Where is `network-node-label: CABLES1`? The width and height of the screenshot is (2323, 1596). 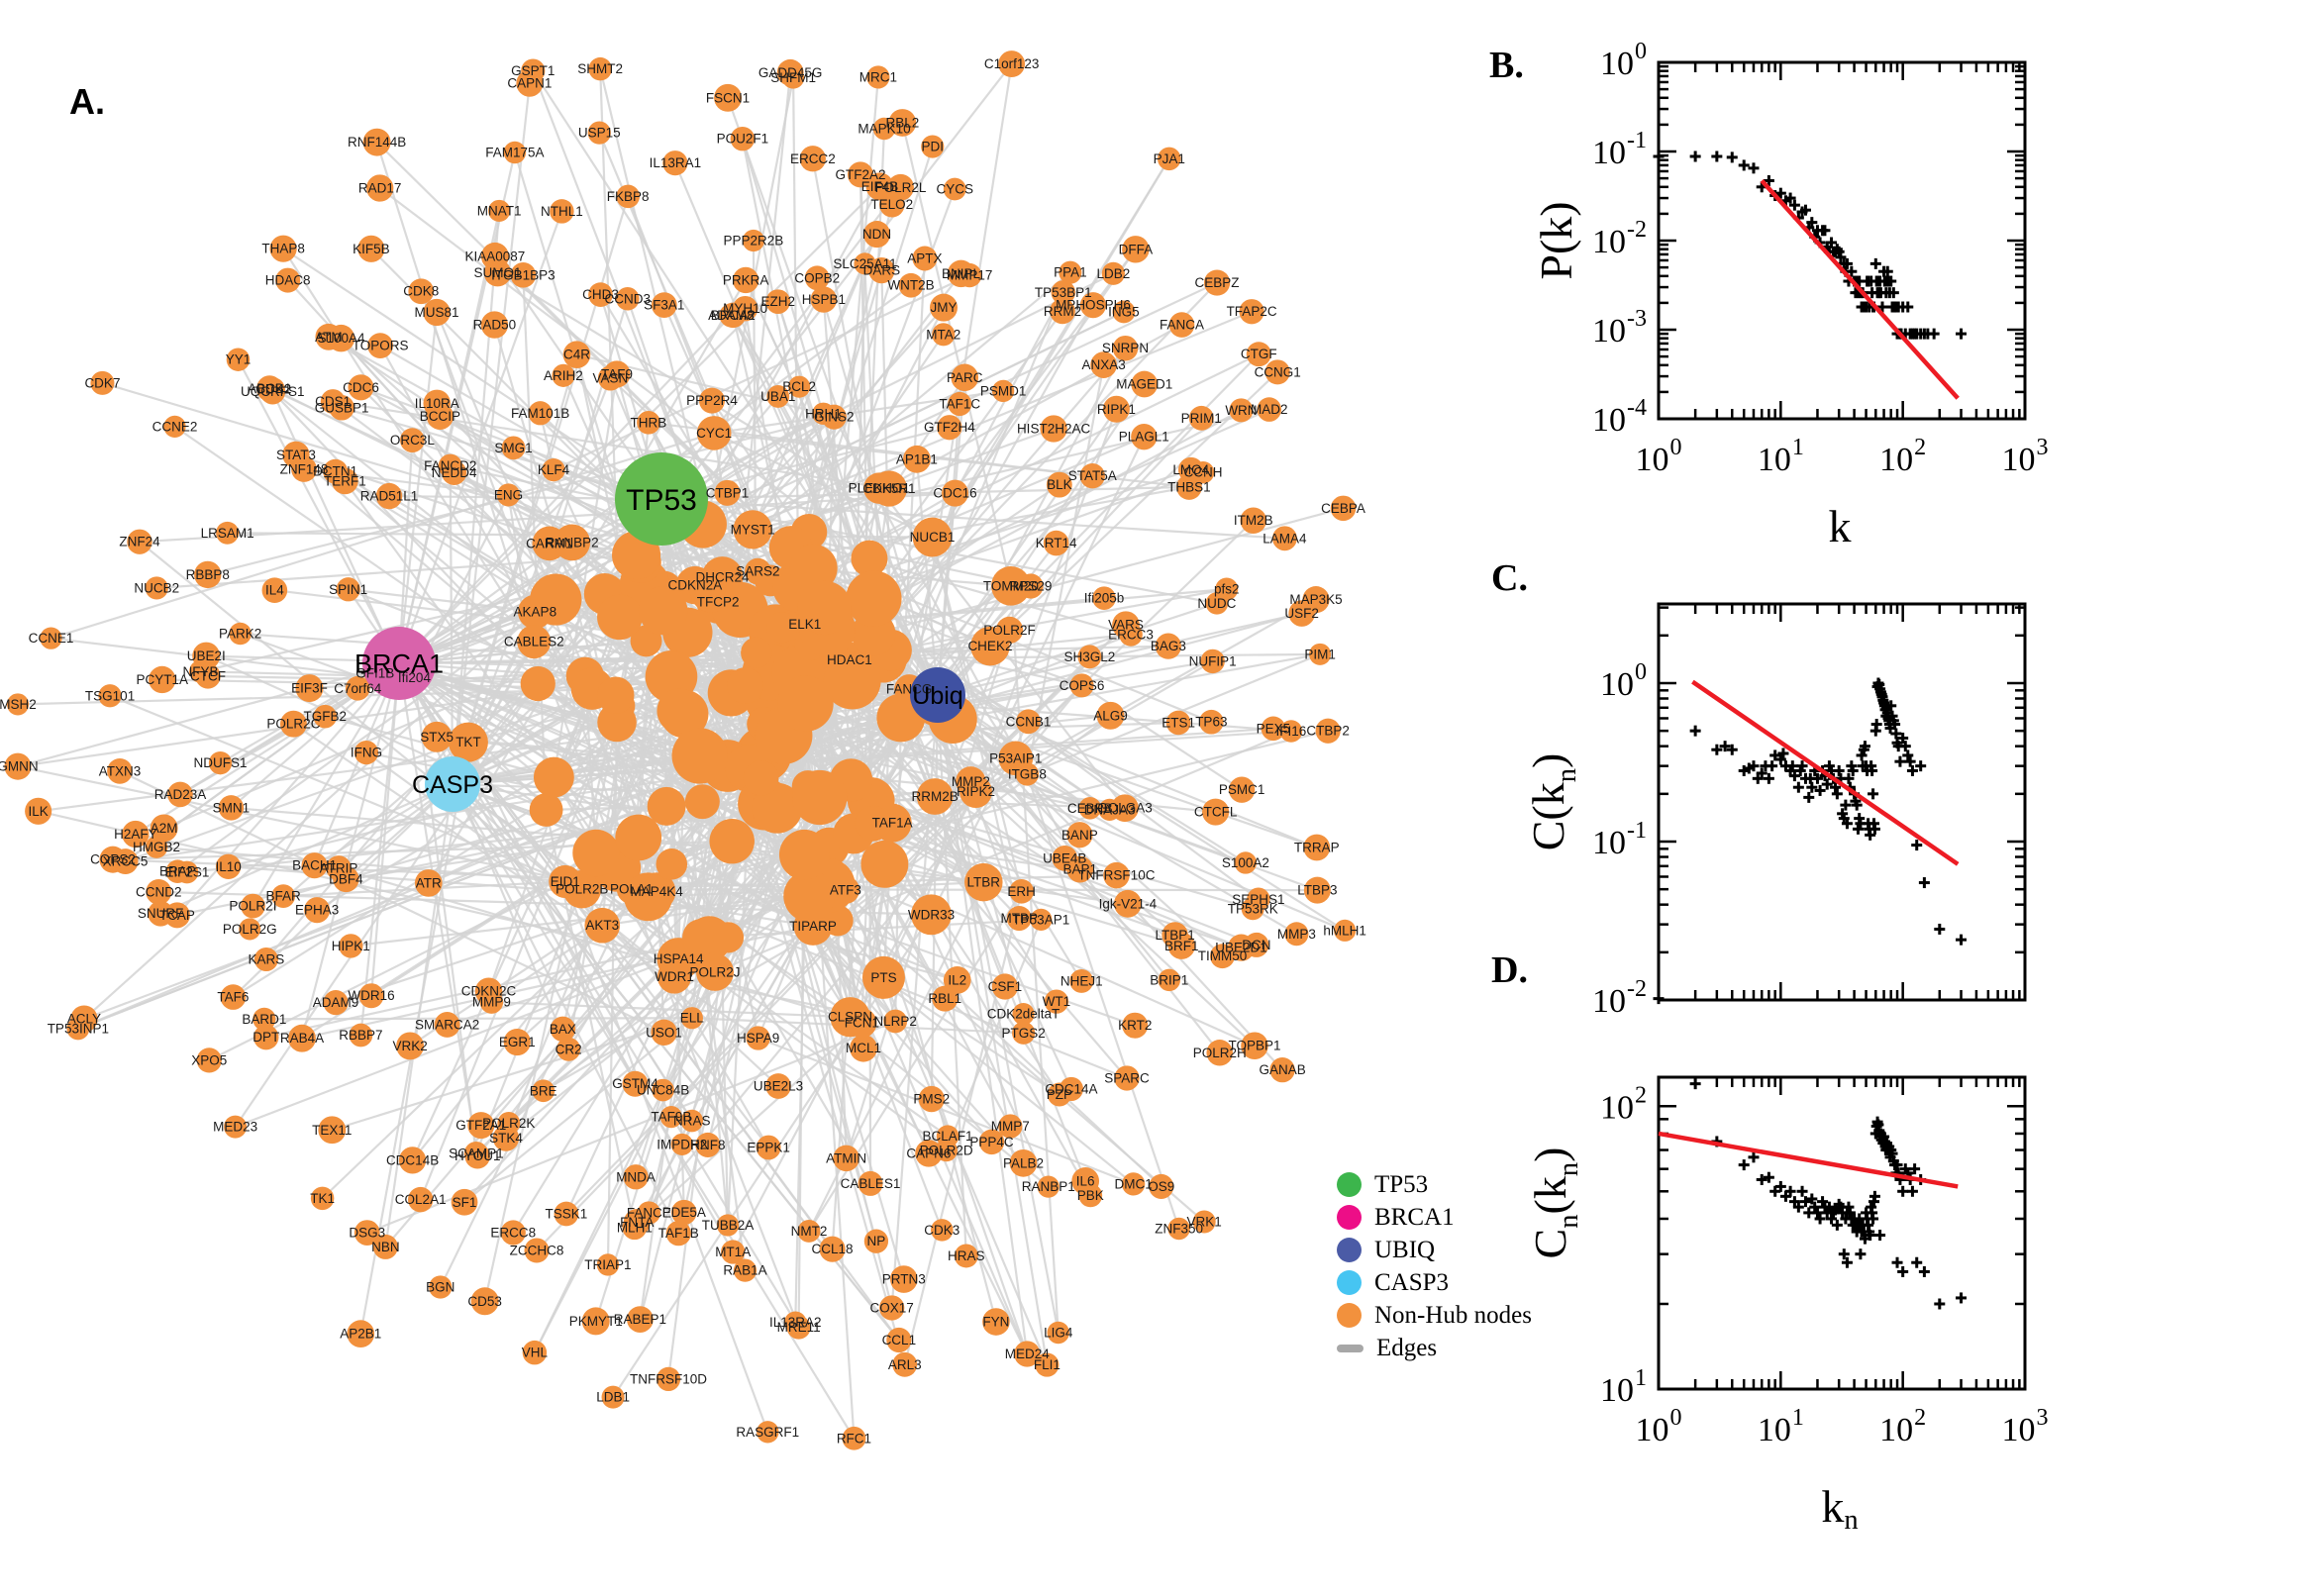
network-node-label: CABLES1 is located at coordinates (871, 1183).